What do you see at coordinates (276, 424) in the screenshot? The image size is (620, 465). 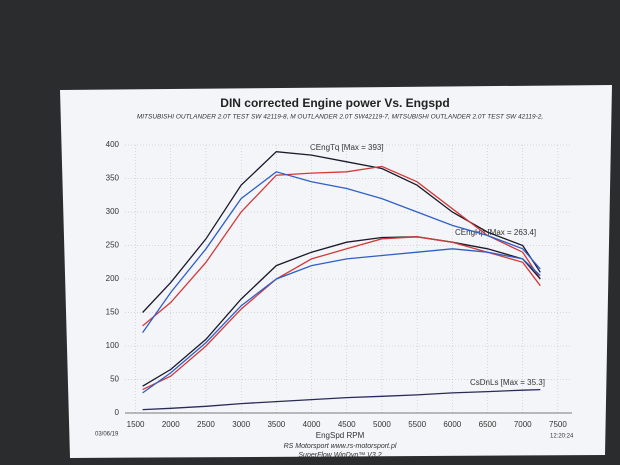 I see `x-tick-label: 3500` at bounding box center [276, 424].